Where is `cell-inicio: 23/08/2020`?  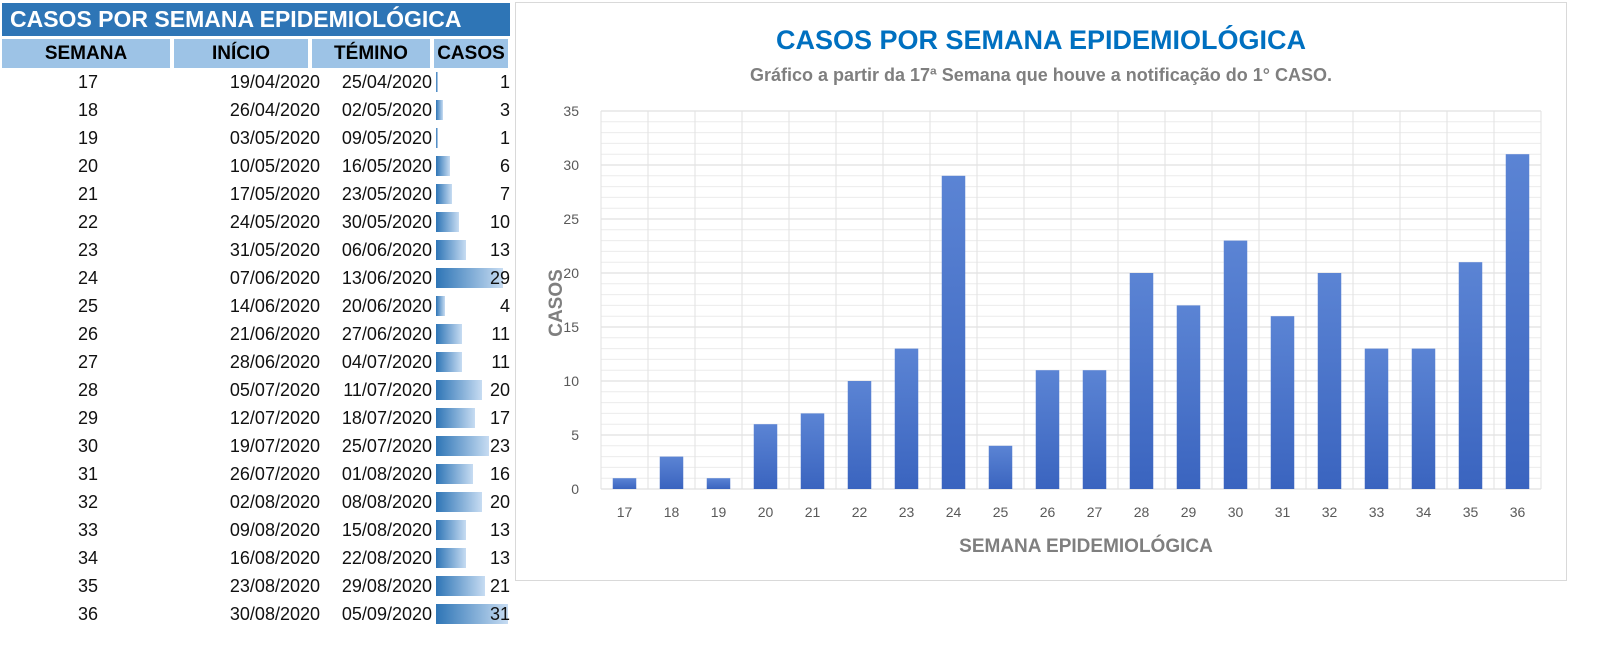 cell-inicio: 23/08/2020 is located at coordinates (274, 586).